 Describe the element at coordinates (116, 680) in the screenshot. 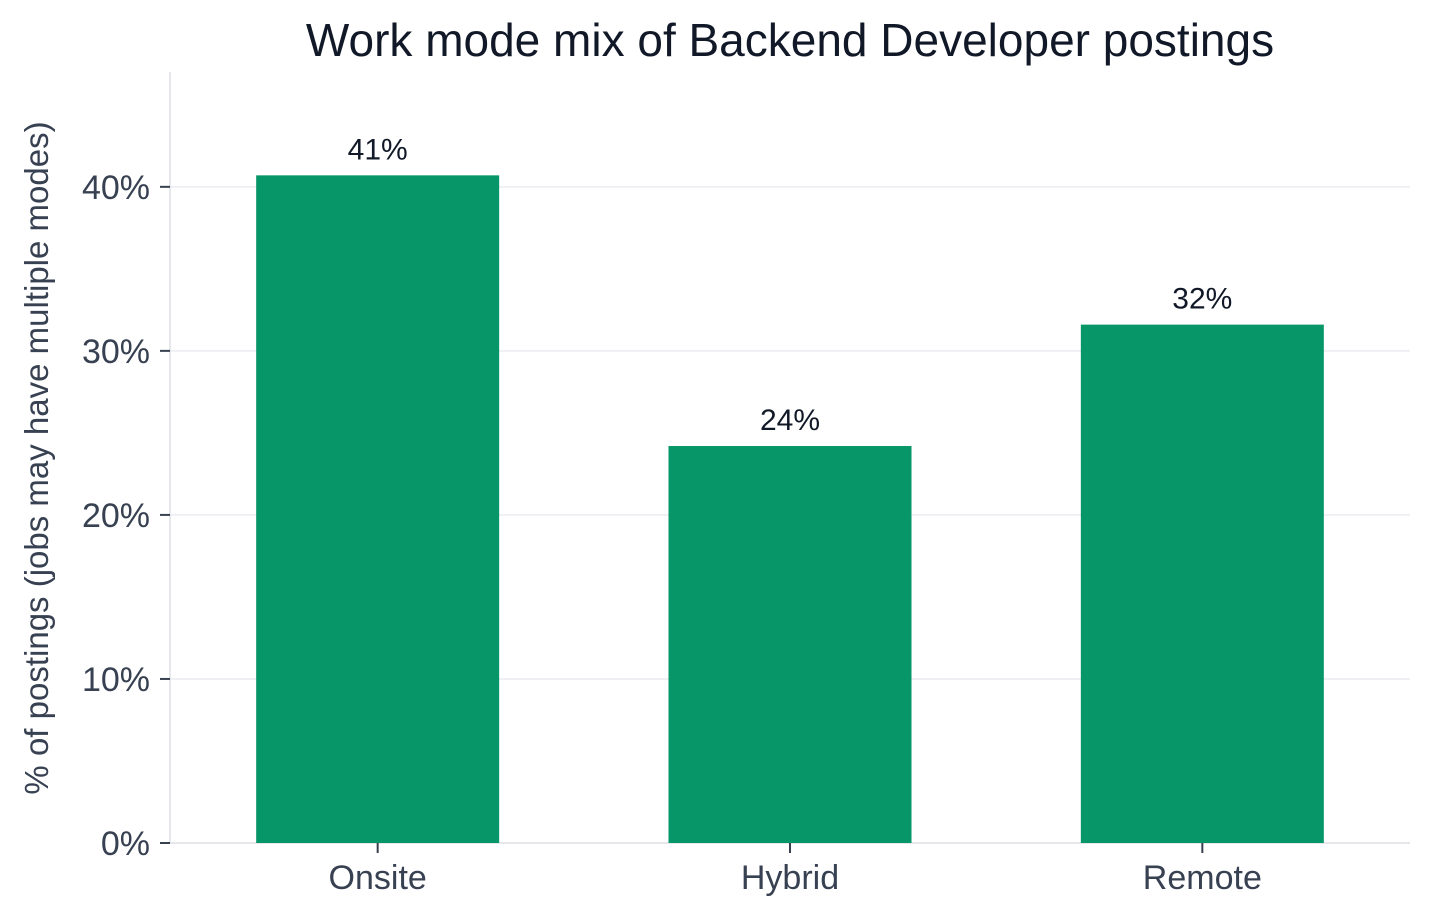

I see `y-tick-label: 10%` at that location.